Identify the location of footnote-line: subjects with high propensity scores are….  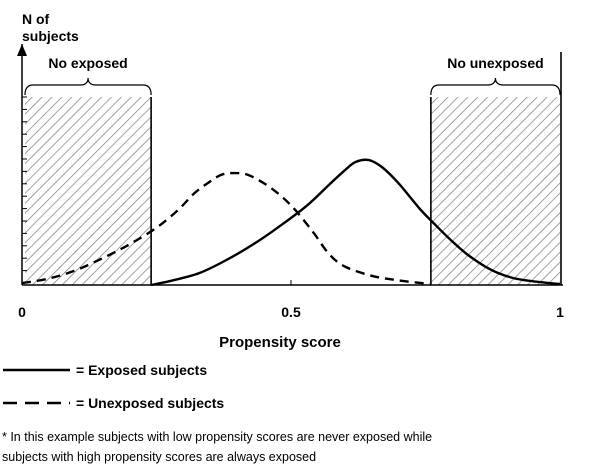
(159, 457).